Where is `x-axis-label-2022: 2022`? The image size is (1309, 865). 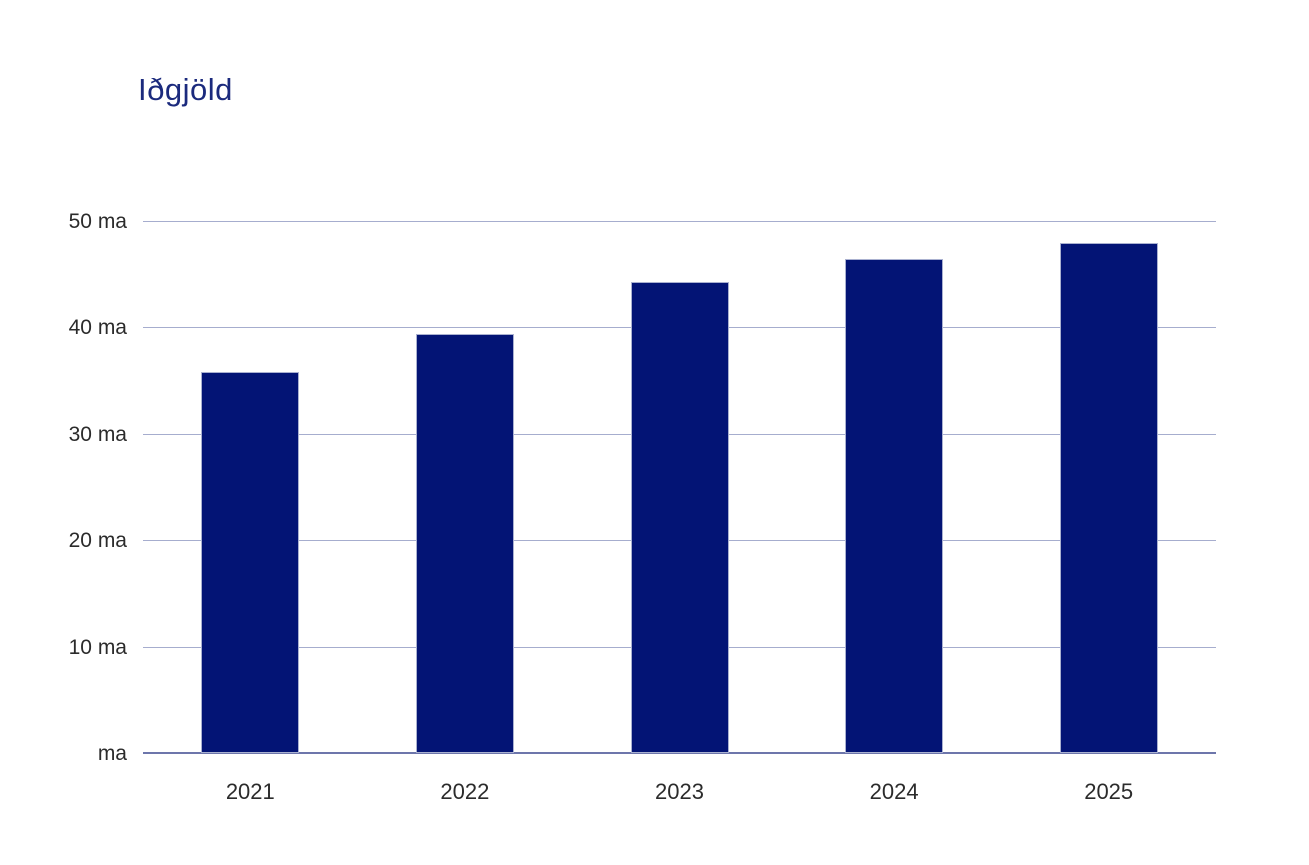
x-axis-label-2022: 2022 is located at coordinates (465, 791).